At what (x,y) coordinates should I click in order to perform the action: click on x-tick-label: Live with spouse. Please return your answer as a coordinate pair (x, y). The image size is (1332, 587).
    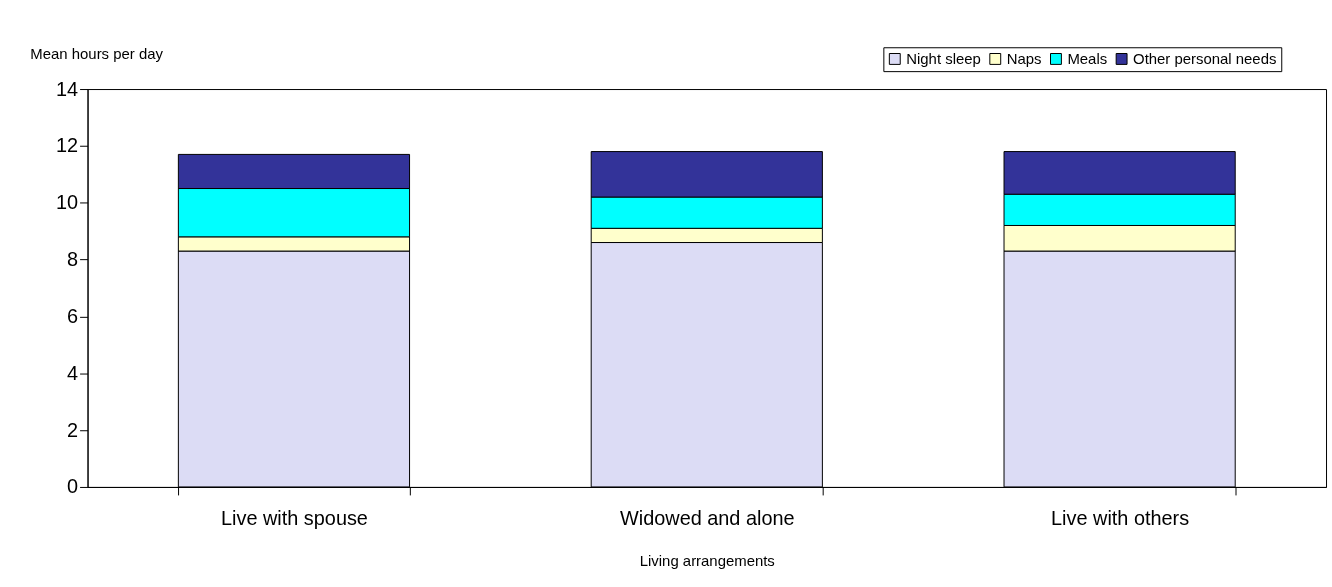
    Looking at the image, I should click on (294, 518).